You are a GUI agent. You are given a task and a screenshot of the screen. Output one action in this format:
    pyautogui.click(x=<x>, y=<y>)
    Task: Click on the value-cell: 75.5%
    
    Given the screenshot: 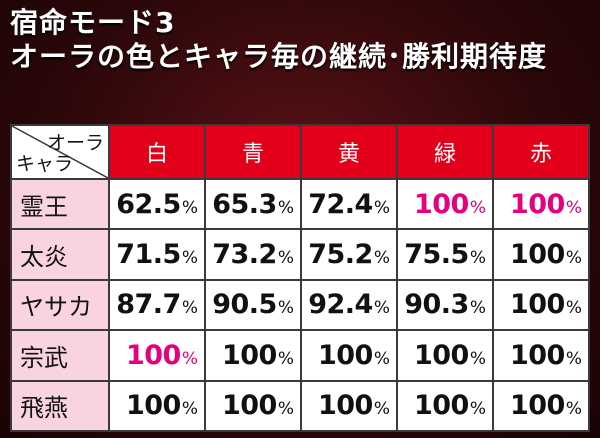 What is the action you would take?
    pyautogui.click(x=445, y=254)
    